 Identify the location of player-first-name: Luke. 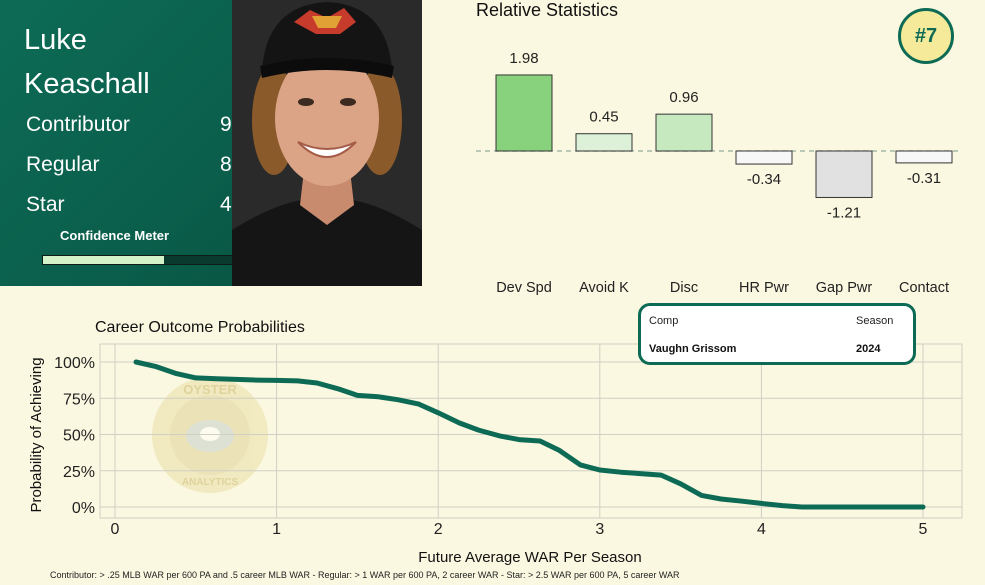
(55, 40).